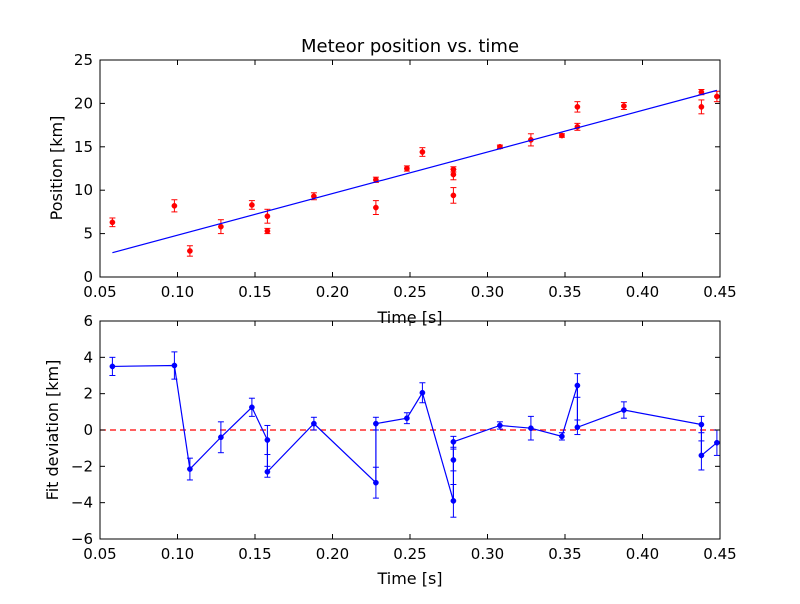 The height and width of the screenshot is (604, 800). Describe the element at coordinates (83, 60) in the screenshot. I see `position-y-tick-label: 25` at that location.